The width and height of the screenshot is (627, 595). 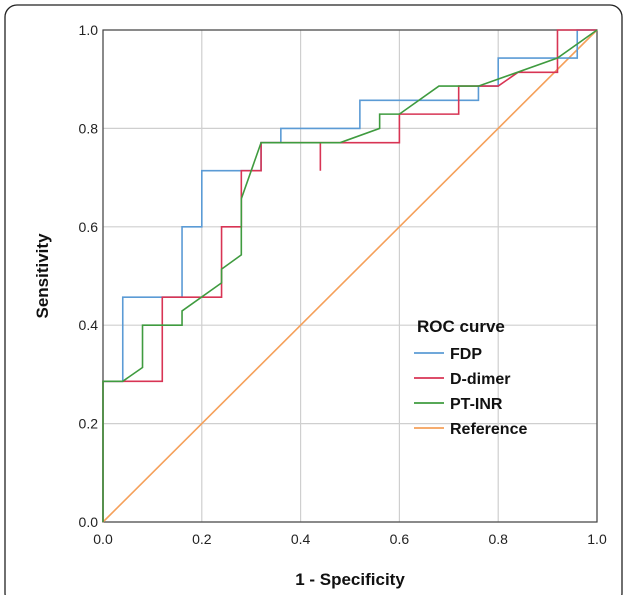 What do you see at coordinates (470, 392) in the screenshot?
I see `legend-items: FDP D-dimer PT-INR Reference` at bounding box center [470, 392].